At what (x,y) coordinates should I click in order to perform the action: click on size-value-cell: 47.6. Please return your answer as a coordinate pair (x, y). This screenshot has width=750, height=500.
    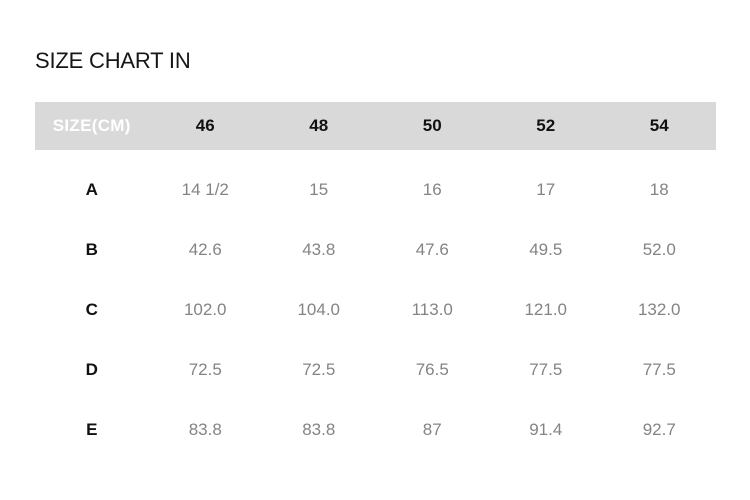
    Looking at the image, I should click on (432, 249).